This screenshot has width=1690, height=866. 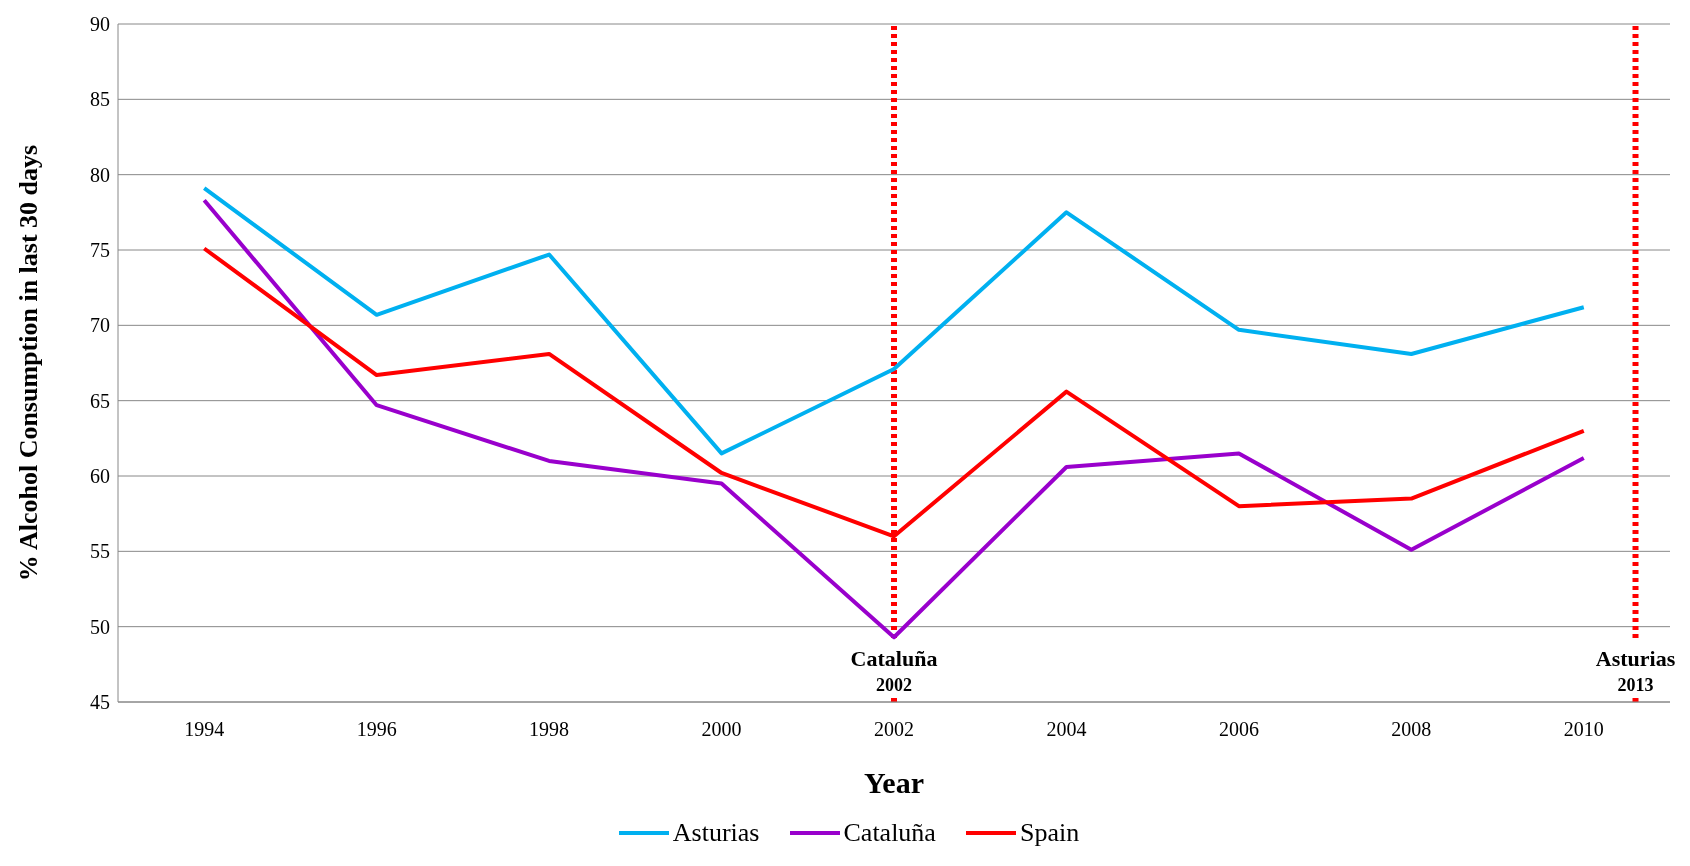 What do you see at coordinates (549, 729) in the screenshot?
I see `x-tick-label: 1998` at bounding box center [549, 729].